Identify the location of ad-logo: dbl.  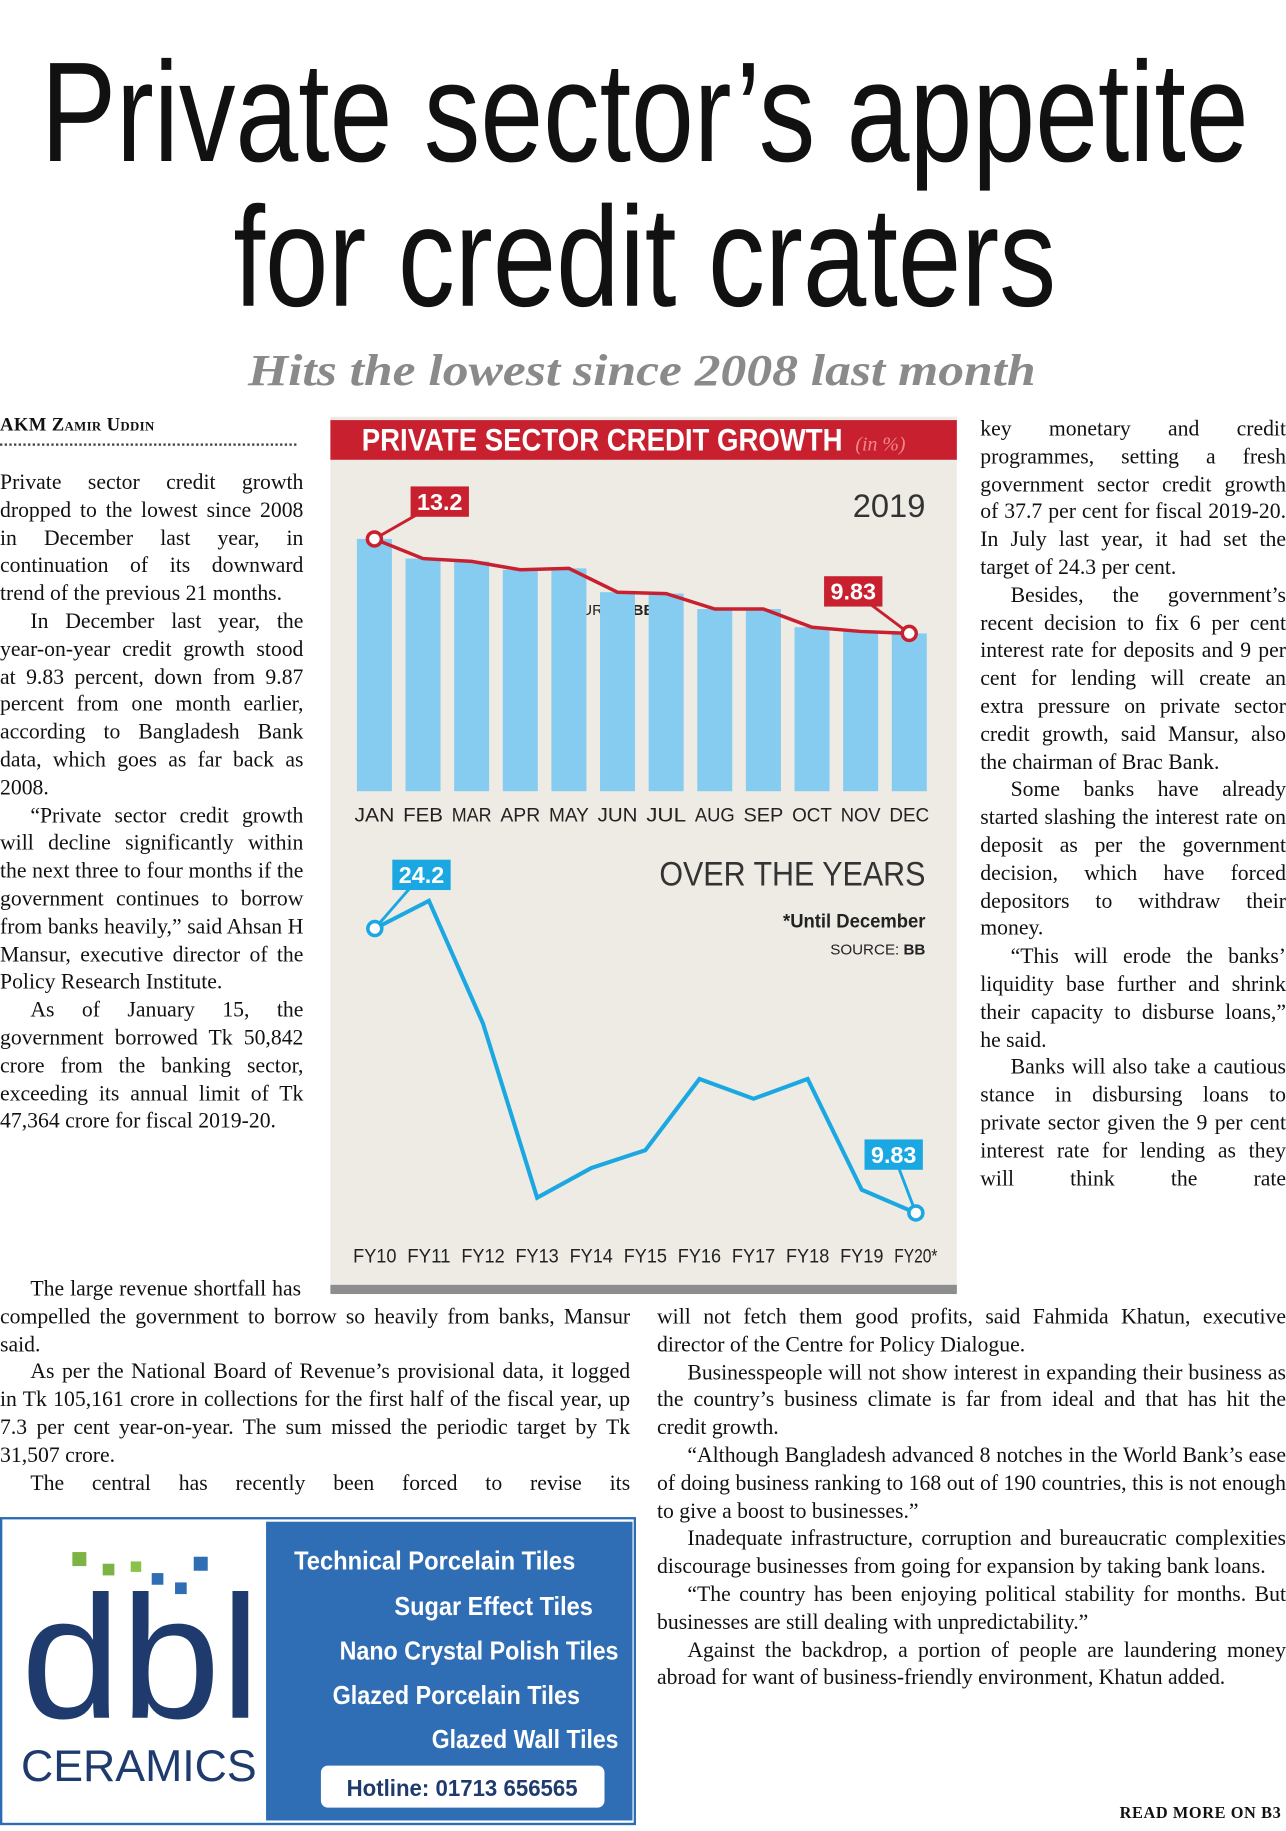
(140, 1658).